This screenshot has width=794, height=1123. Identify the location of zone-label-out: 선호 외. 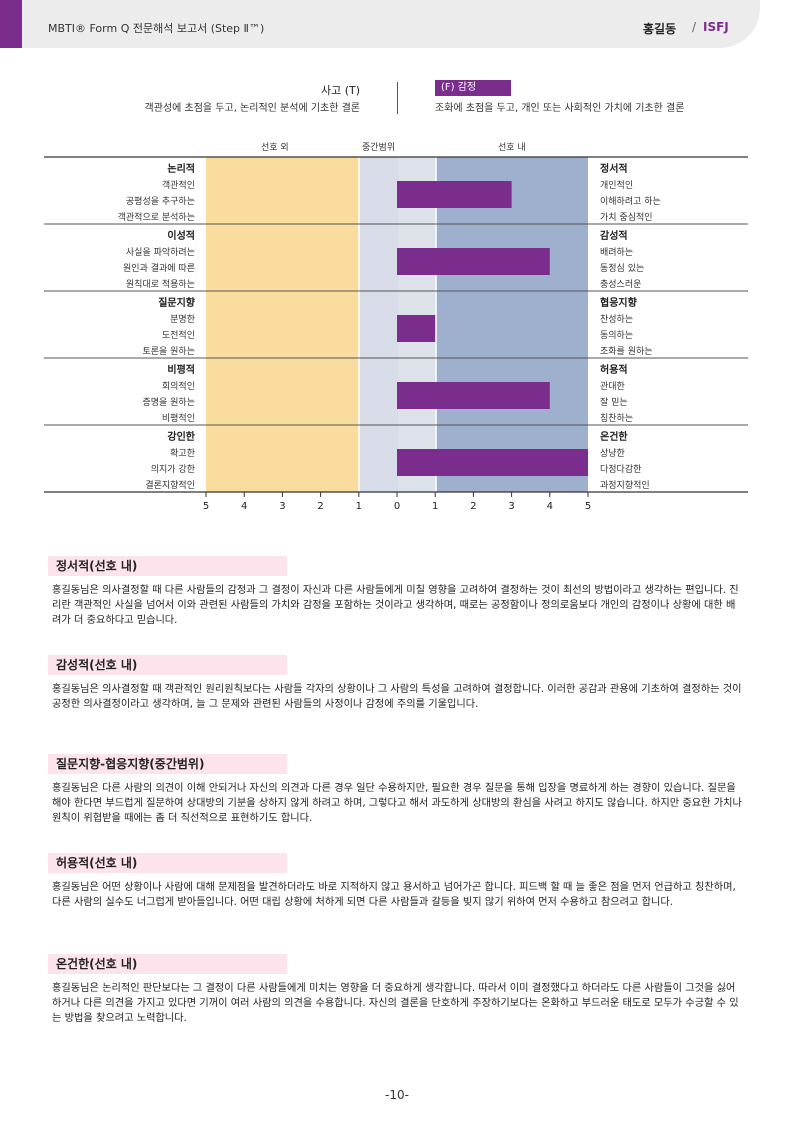
(275, 148).